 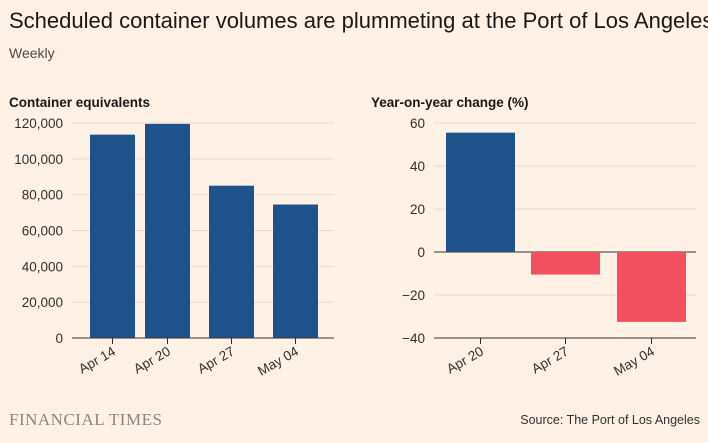 What do you see at coordinates (450, 102) in the screenshot?
I see `right-panel-title: Year-on-year change (%)` at bounding box center [450, 102].